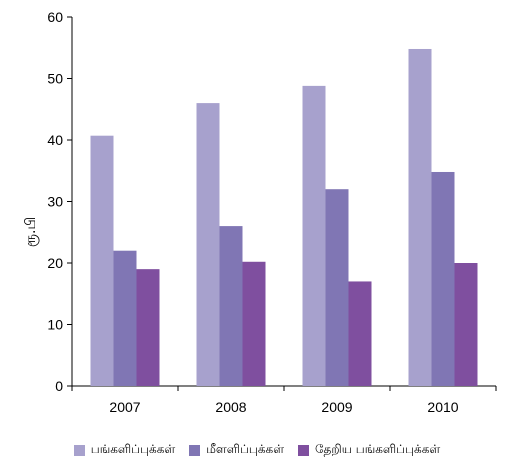 The image size is (514, 463). I want to click on y-axis-label: ரூ.பி, so click(31, 232).